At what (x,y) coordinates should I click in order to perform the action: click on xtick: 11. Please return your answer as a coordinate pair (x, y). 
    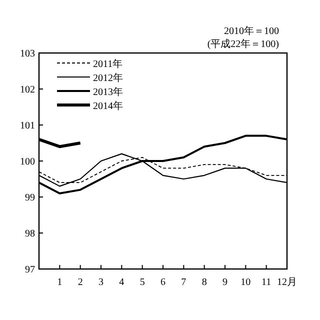
    Looking at the image, I should click on (267, 282).